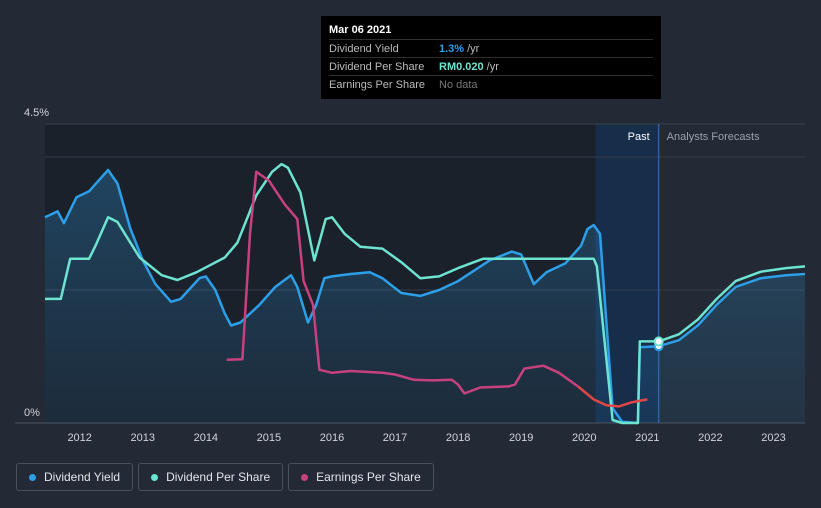 Image resolution: width=821 pixels, height=508 pixels. What do you see at coordinates (639, 137) in the screenshot?
I see `past-label: Past` at bounding box center [639, 137].